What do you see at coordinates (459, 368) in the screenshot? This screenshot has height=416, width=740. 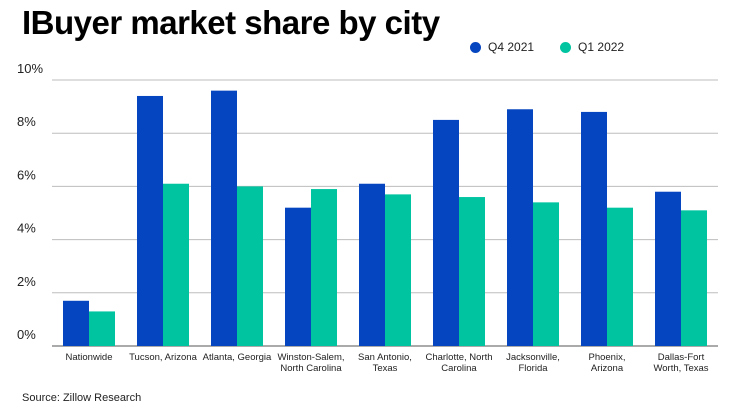 I see `x-tick-label: Carolina` at bounding box center [459, 368].